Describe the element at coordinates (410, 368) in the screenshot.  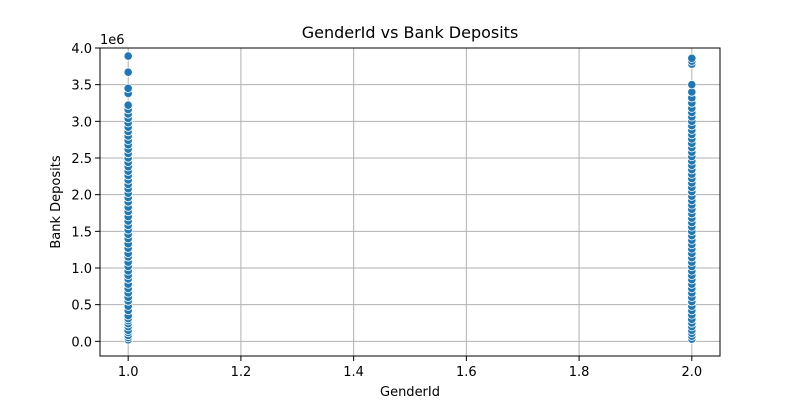
I see `x-axis-ticks: 1.0 1.2 1.4 1.6 1.8 2.0` at that location.